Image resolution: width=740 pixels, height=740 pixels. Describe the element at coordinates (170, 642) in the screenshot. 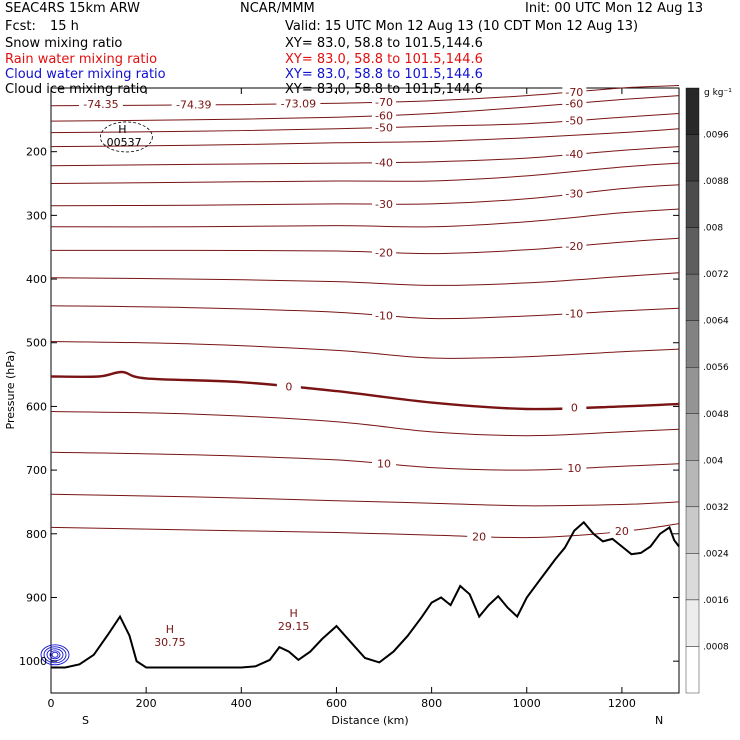

I see `high-marker-value: 30.75` at that location.